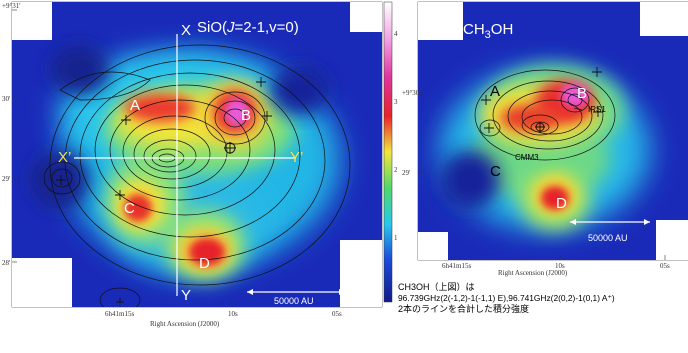 The width and height of the screenshot is (688, 353). I want to click on source-label-cmm3: CMM3, so click(527, 157).